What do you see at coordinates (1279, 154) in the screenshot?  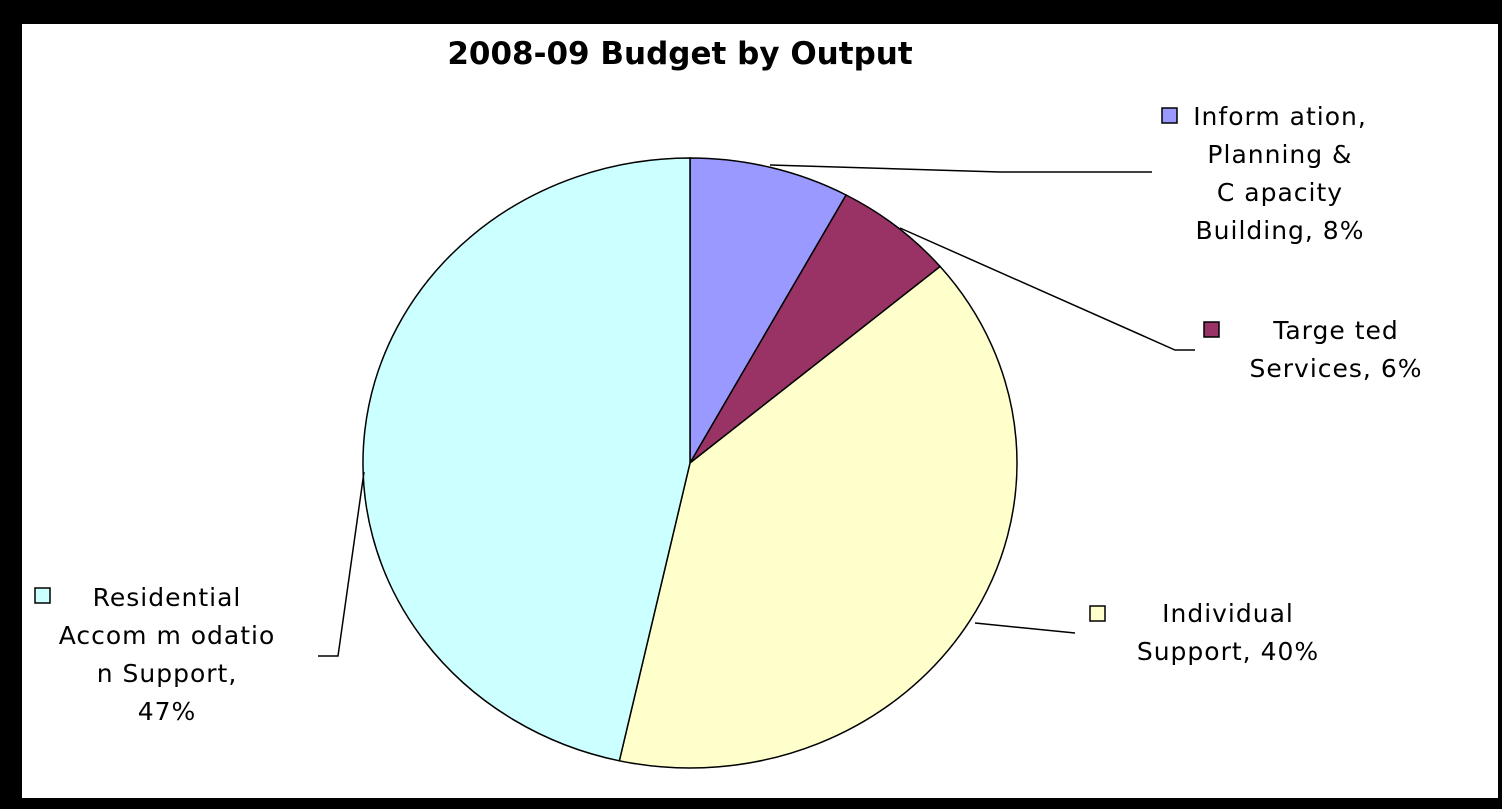 I see `data-label-line: Planning &` at bounding box center [1279, 154].